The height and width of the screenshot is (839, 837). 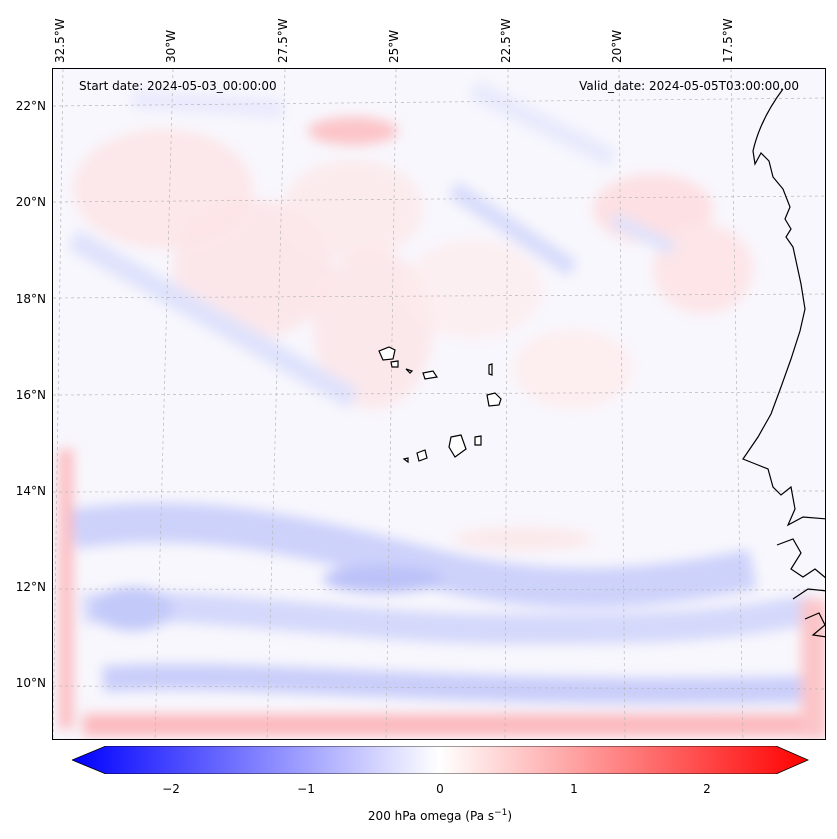 I want to click on colorbar-title-sup: −1, so click(x=501, y=813).